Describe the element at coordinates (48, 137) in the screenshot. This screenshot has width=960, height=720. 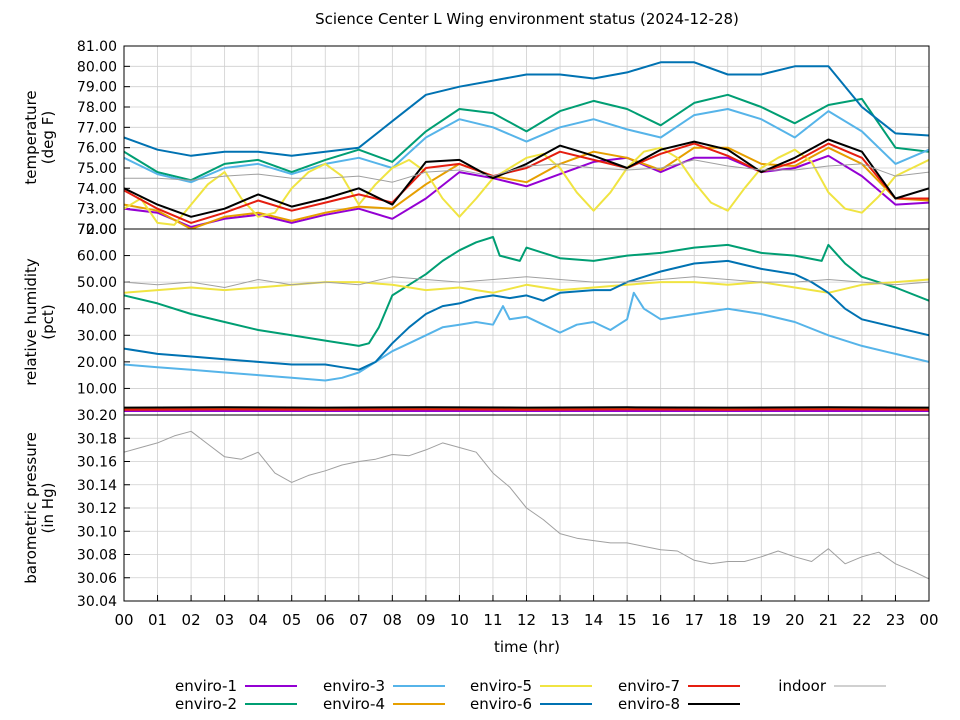
I see `y-axis-label: (deg F)` at that location.